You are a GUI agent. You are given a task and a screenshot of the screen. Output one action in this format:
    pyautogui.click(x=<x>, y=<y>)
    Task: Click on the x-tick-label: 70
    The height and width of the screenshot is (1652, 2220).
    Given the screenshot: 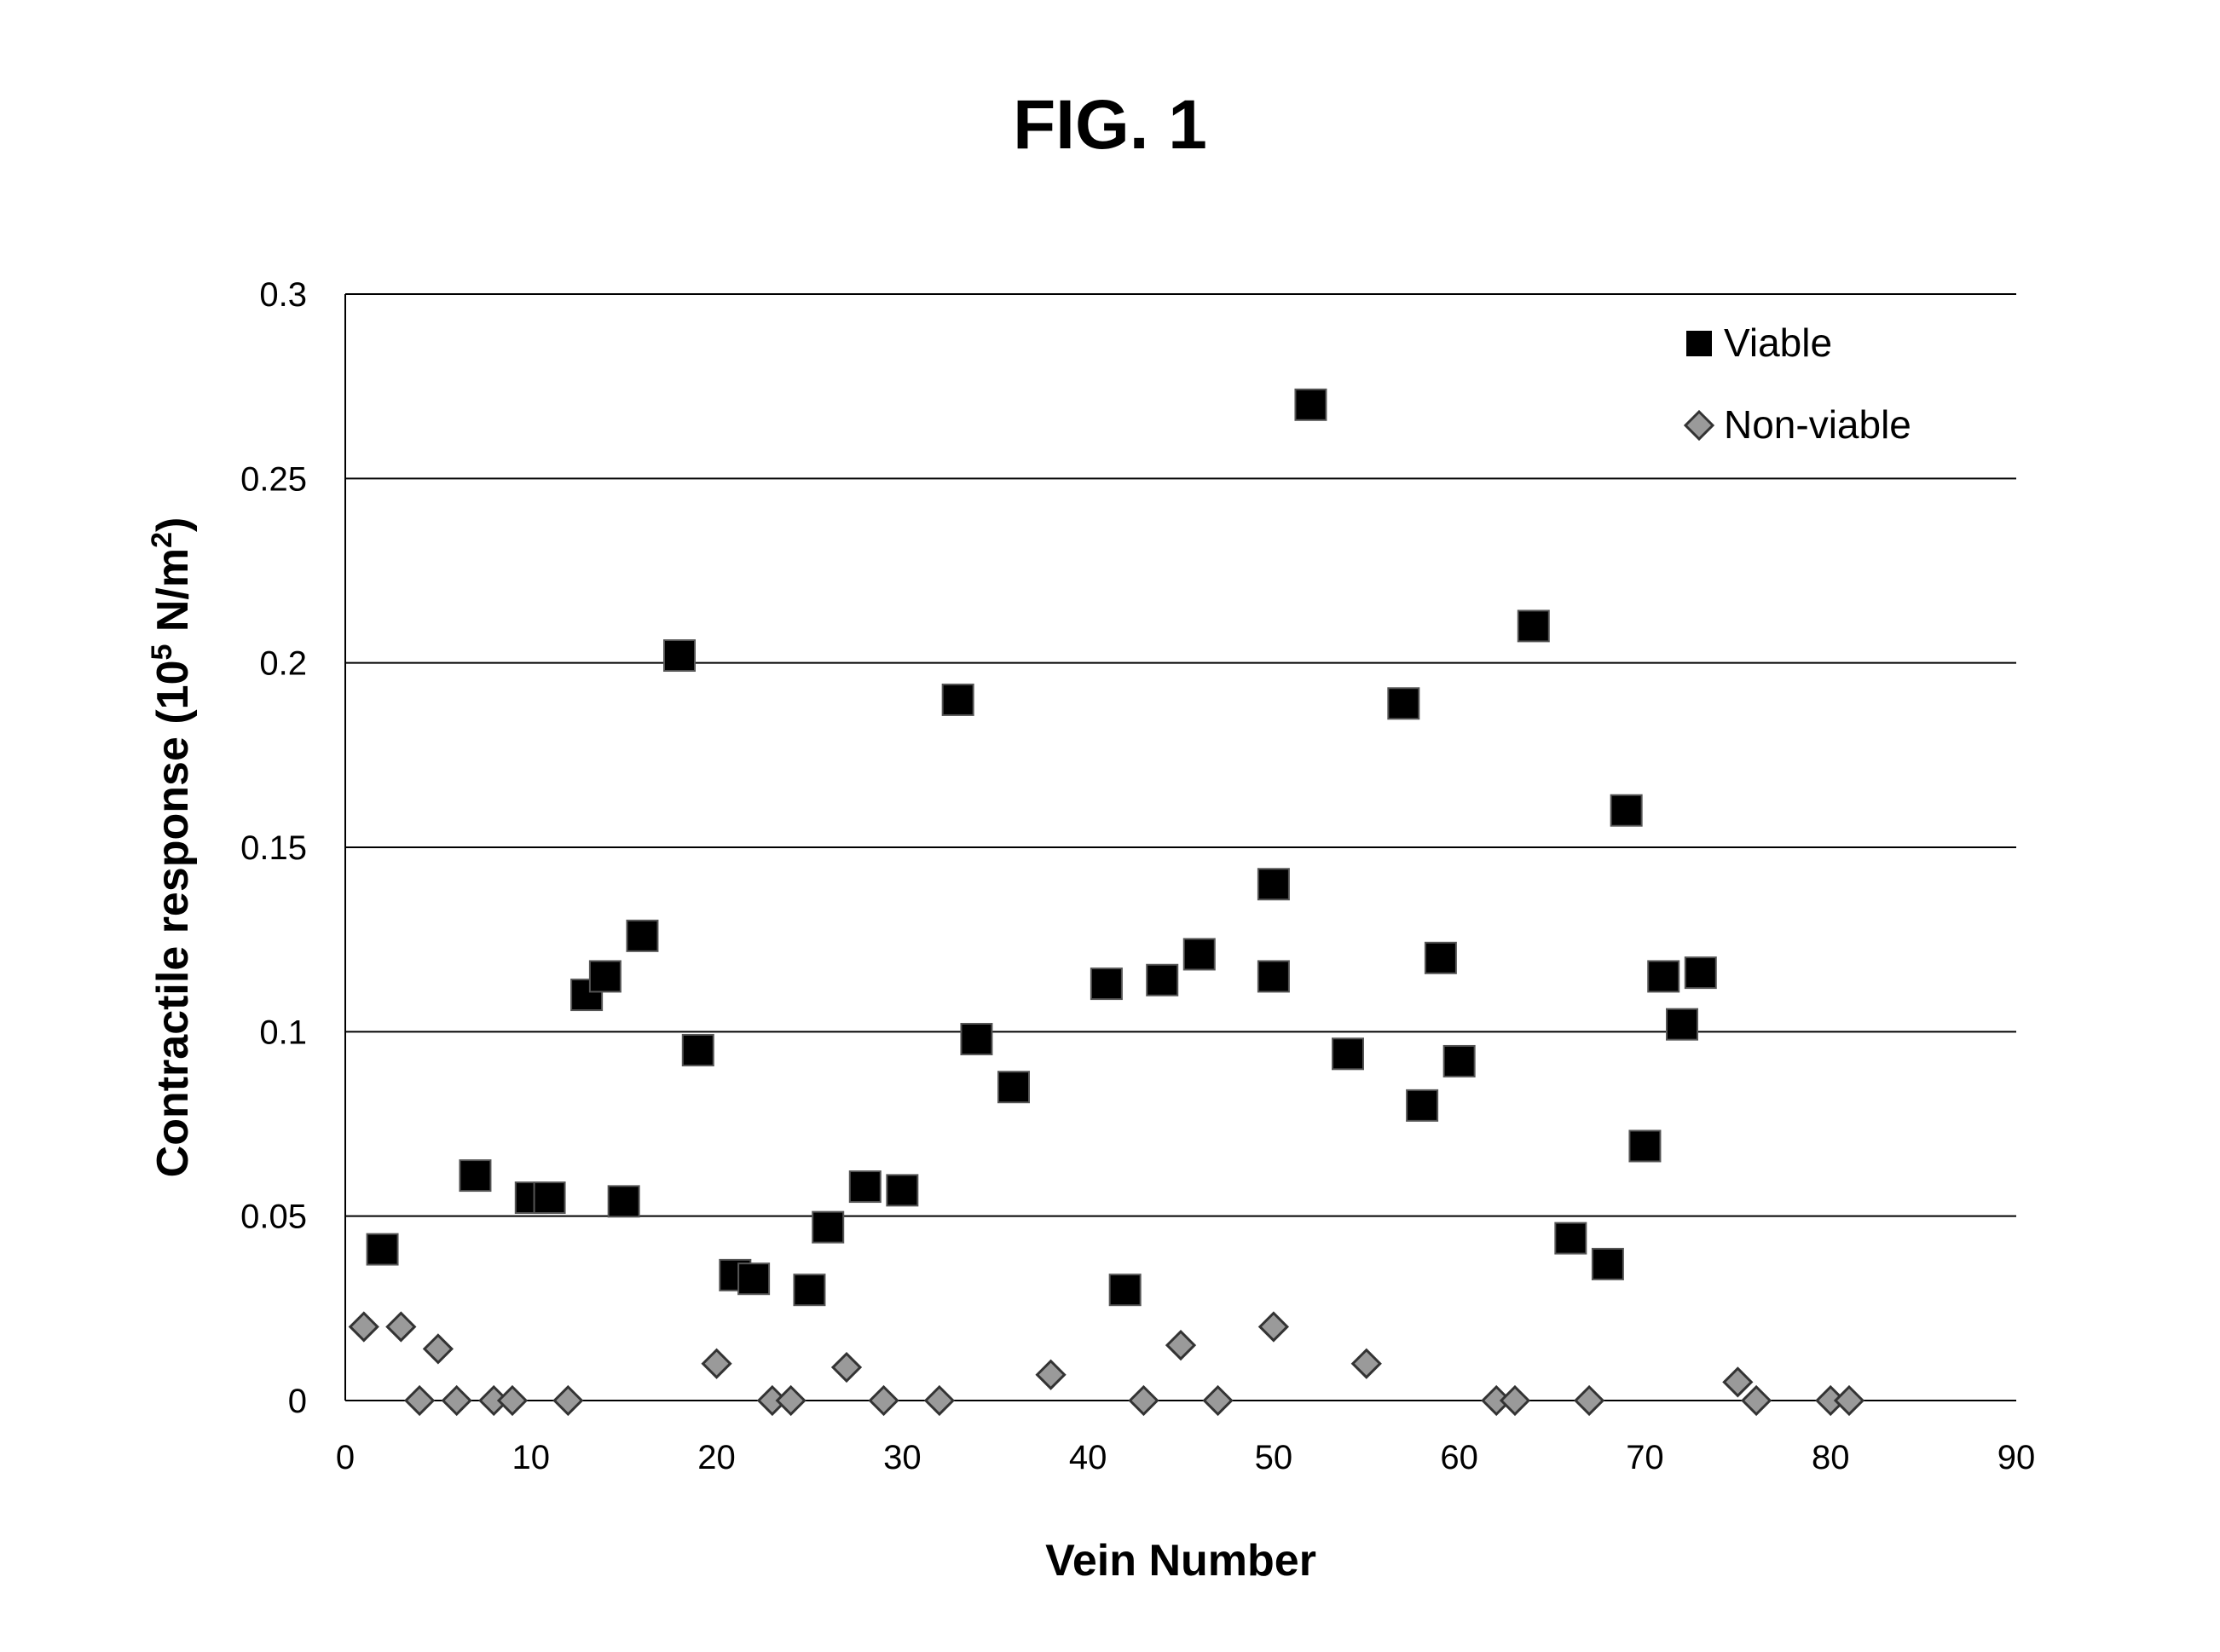 What is the action you would take?
    pyautogui.click(x=1645, y=1457)
    